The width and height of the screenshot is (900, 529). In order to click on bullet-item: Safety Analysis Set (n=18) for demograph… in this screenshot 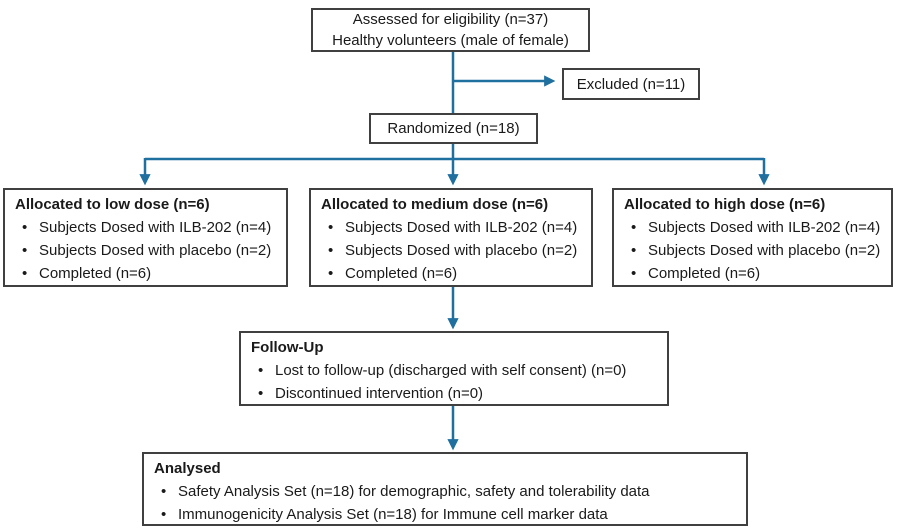, I will do `click(446, 491)`.